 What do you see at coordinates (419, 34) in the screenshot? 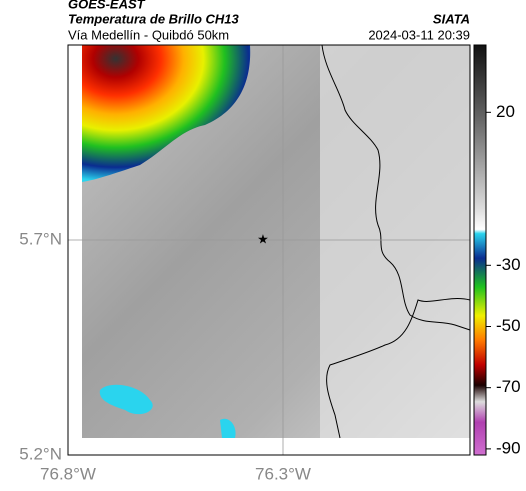
I see `timestamp: 2024-03-11 20:39` at bounding box center [419, 34].